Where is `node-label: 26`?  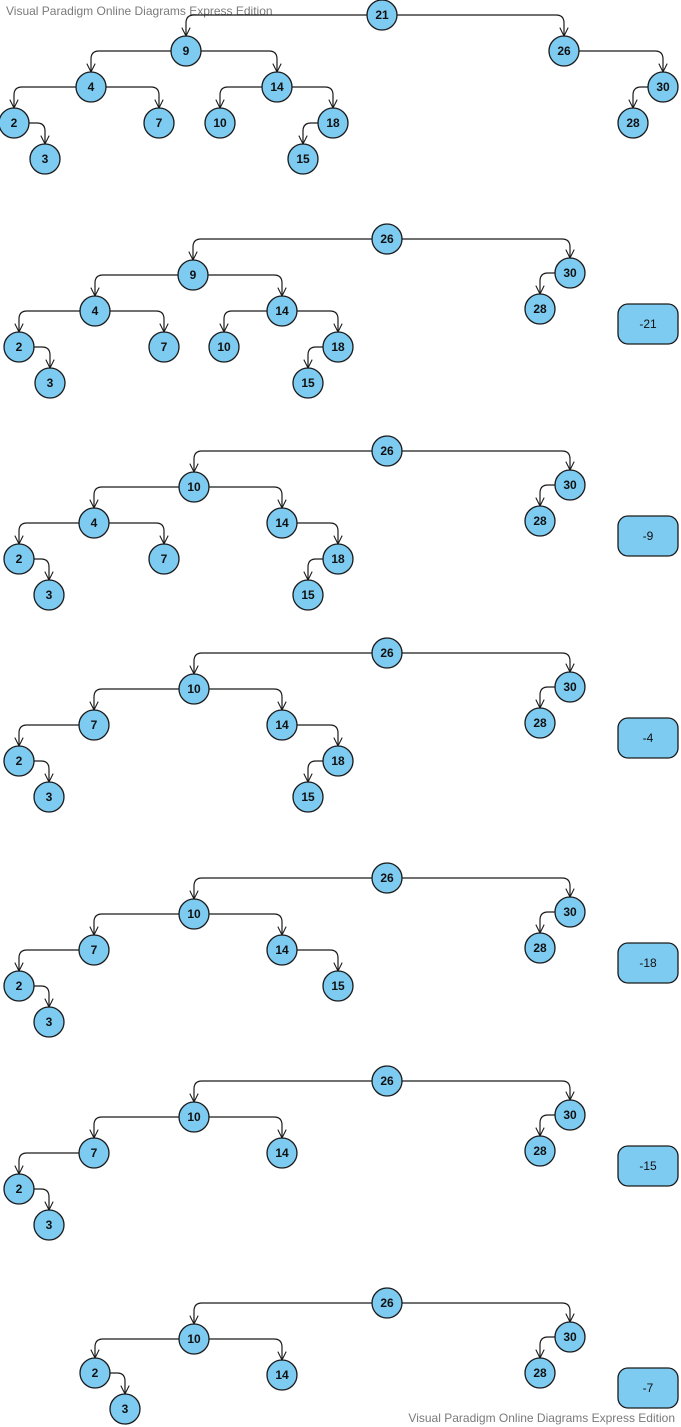
node-label: 26 is located at coordinates (387, 878).